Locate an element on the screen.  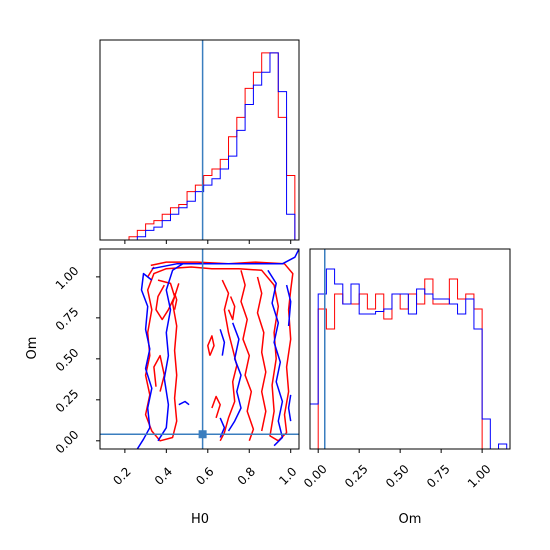
h0-hist-blue is located at coordinates (208, 146).